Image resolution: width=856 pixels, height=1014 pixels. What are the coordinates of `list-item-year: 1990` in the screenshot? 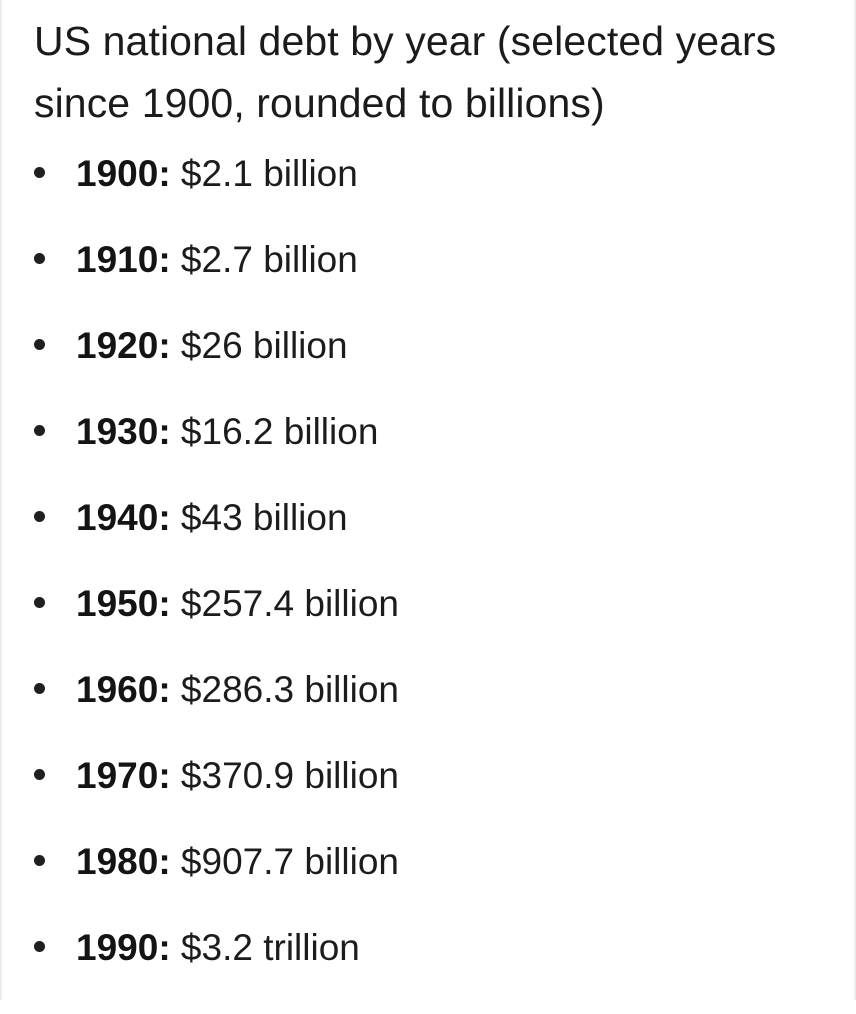 It's located at (117, 947).